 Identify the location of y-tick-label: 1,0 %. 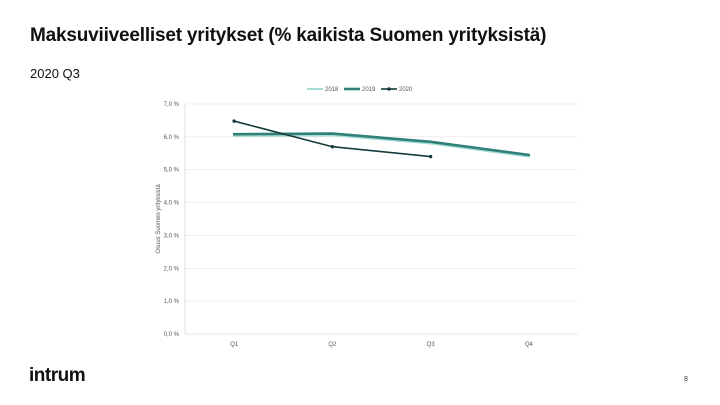
(172, 302).